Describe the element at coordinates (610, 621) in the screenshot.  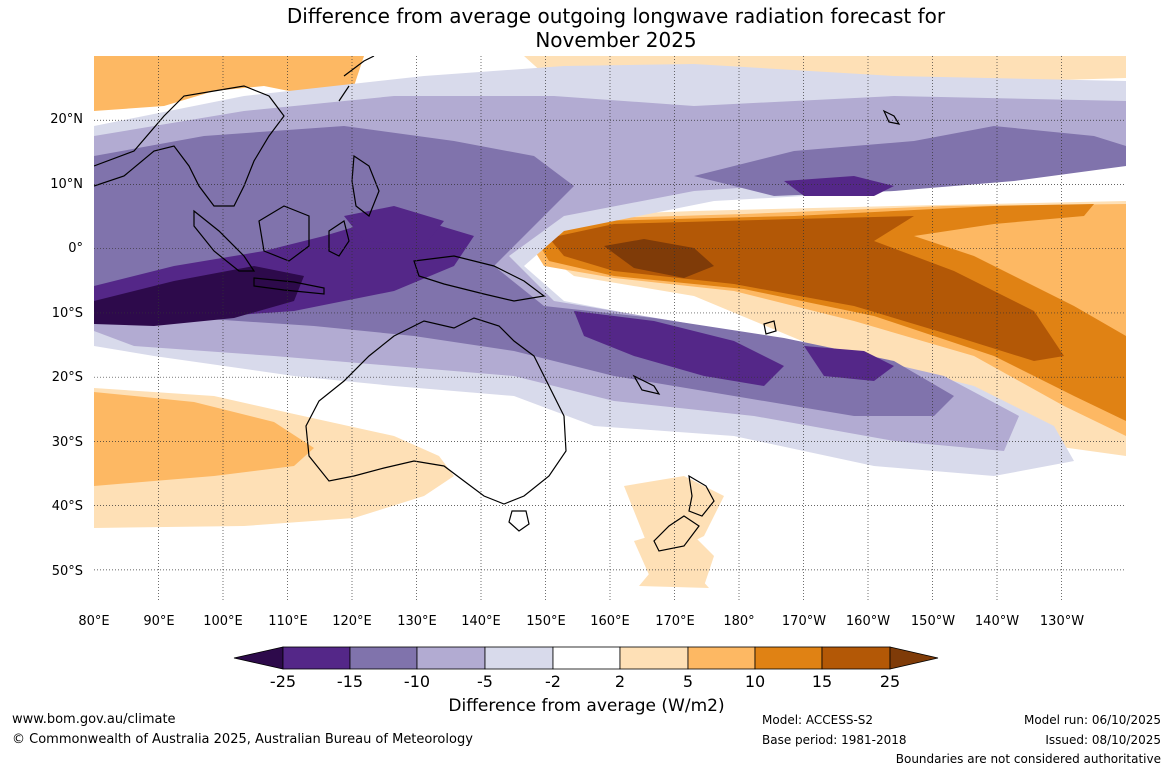
I see `lon-label-160e: 160°E` at that location.